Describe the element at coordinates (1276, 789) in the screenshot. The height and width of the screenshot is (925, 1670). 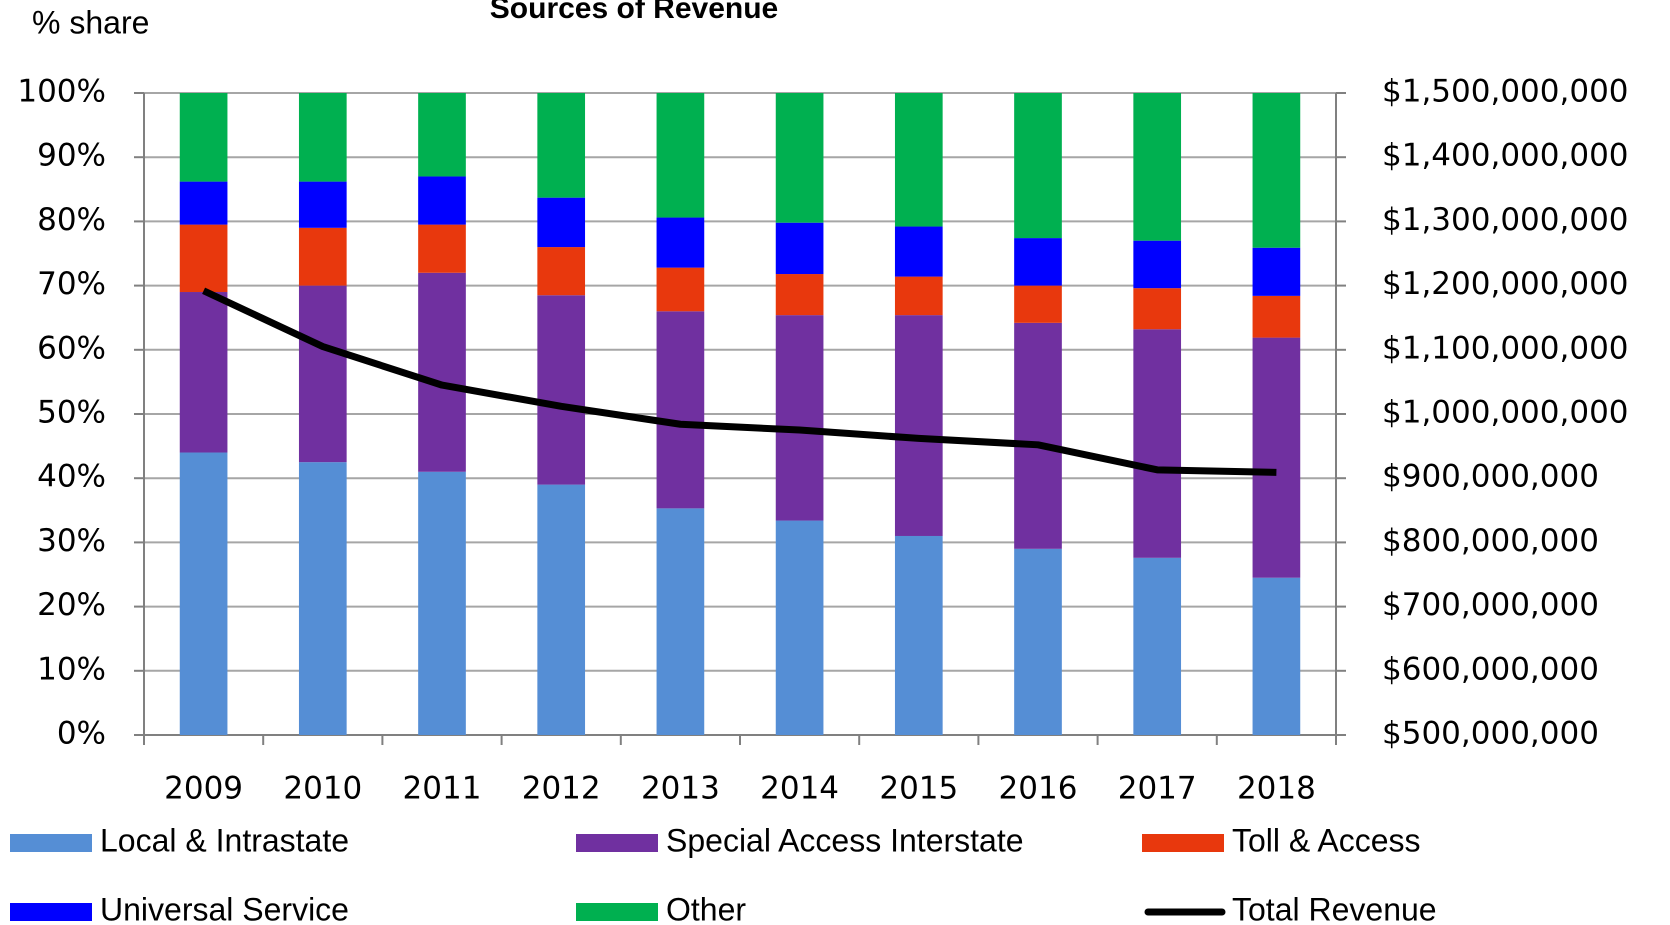
I see `x-tick-label: 2018` at that location.